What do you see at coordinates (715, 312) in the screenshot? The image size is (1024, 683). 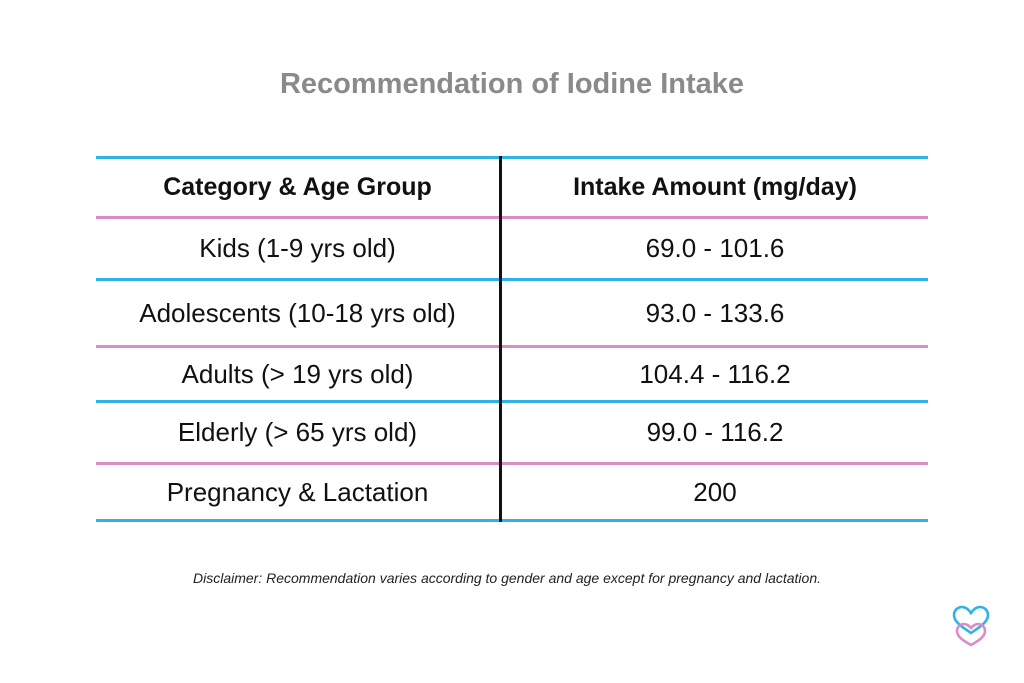 I see `table-row-intake: 93.0 - 133.6` at bounding box center [715, 312].